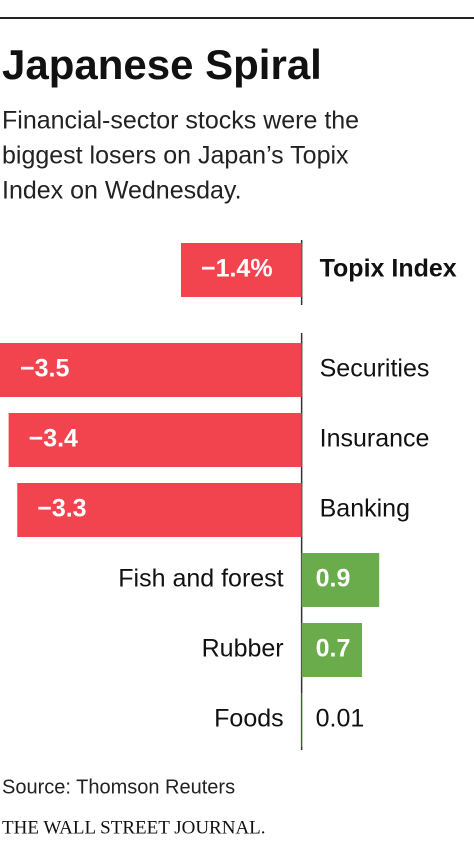  I want to click on value-label: 0.01, so click(340, 719).